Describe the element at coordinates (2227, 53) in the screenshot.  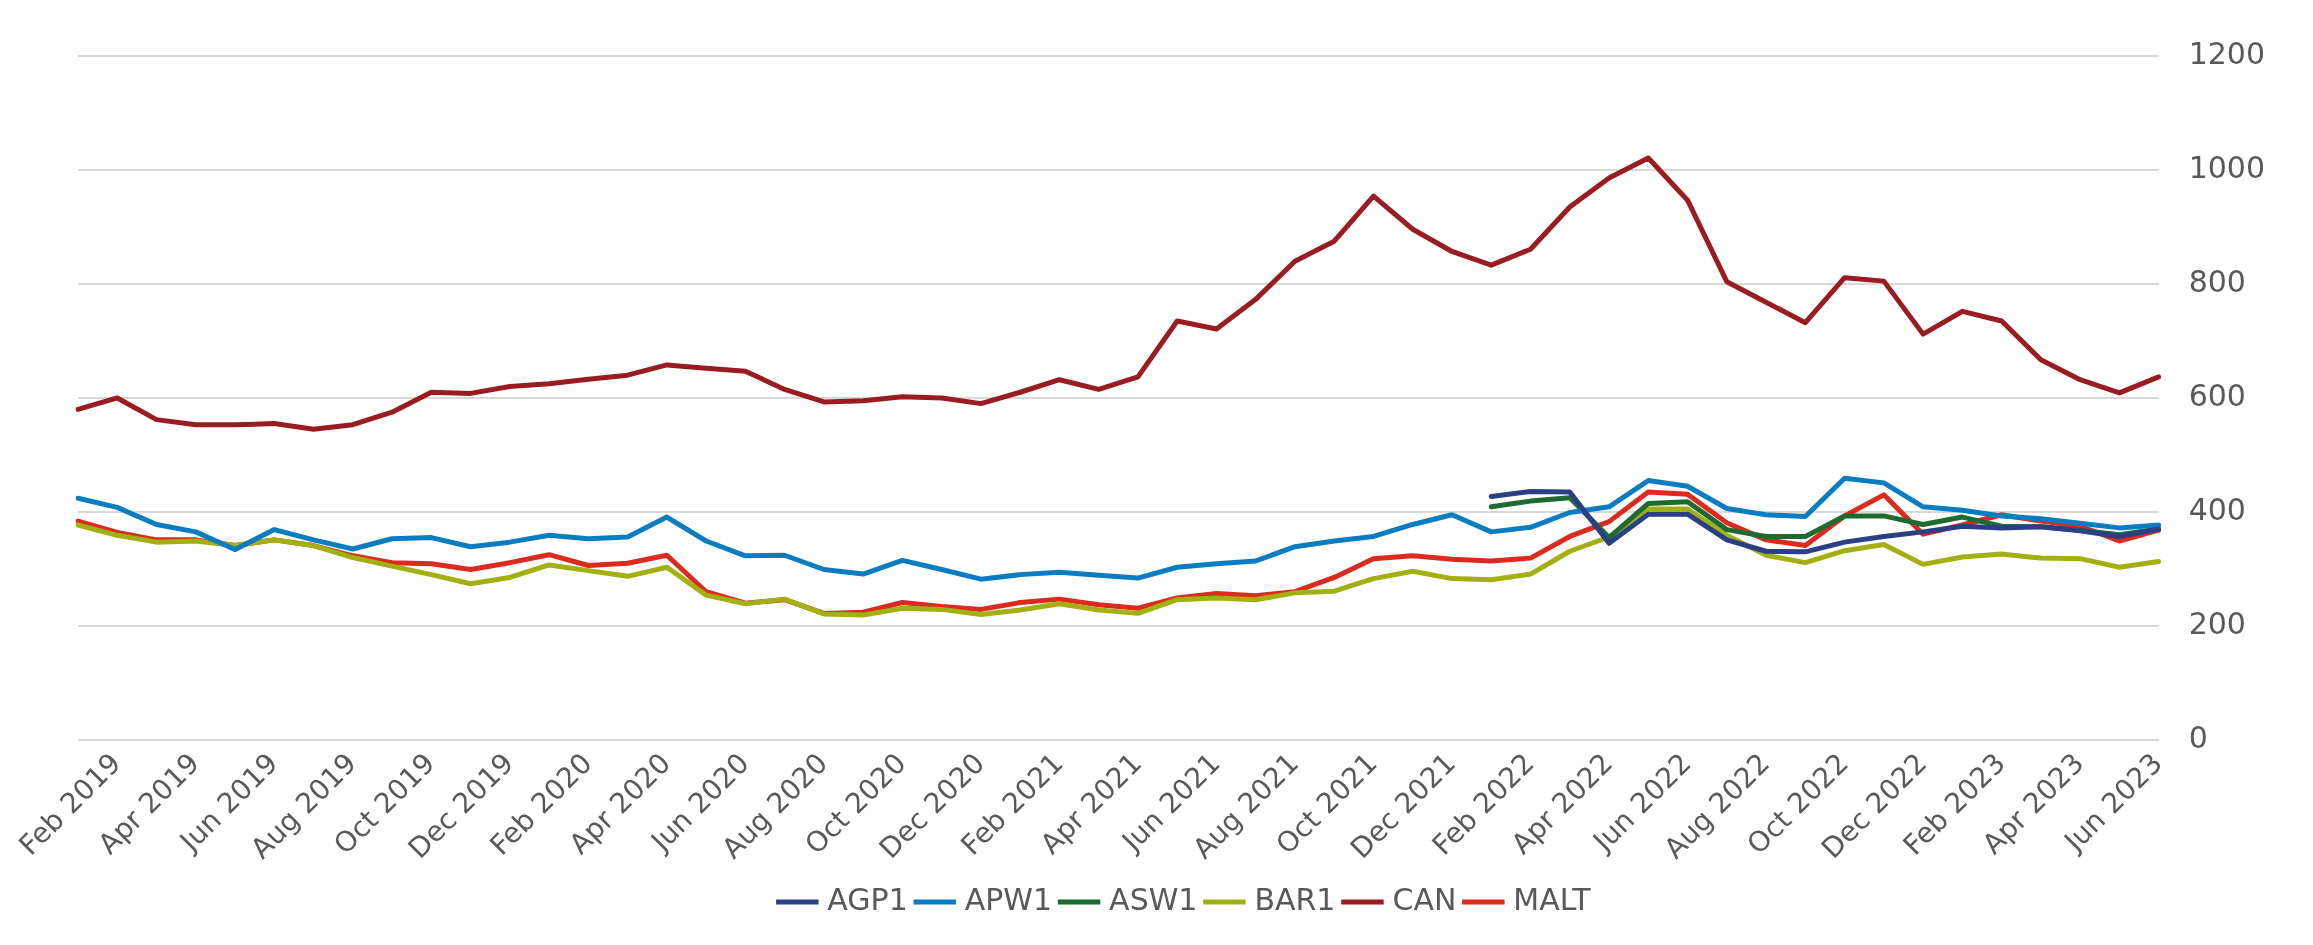
I see `y-tick-label: 1200` at that location.